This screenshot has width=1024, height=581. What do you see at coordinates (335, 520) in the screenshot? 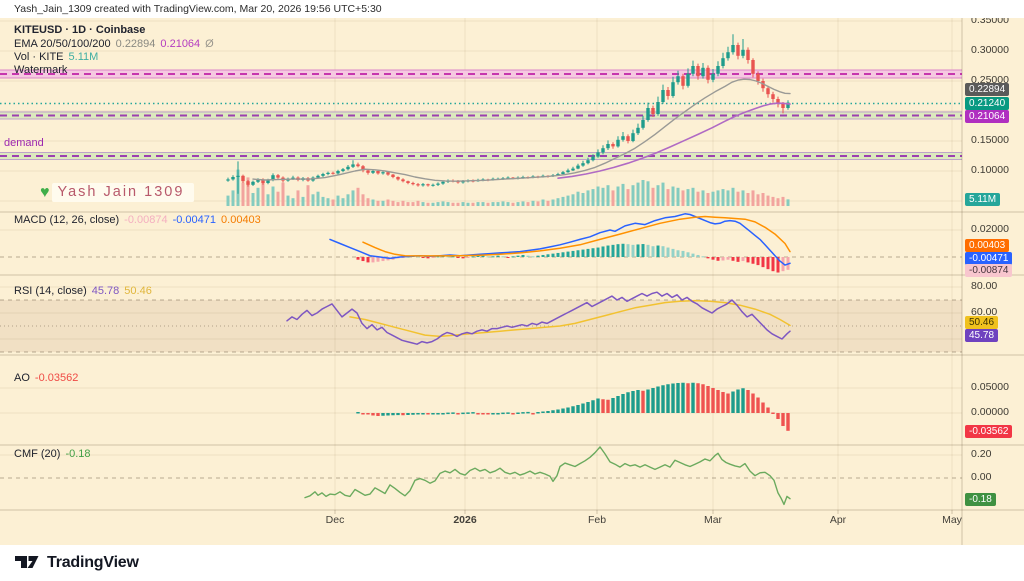
I see `time-label-Dec: Dec` at bounding box center [335, 520].